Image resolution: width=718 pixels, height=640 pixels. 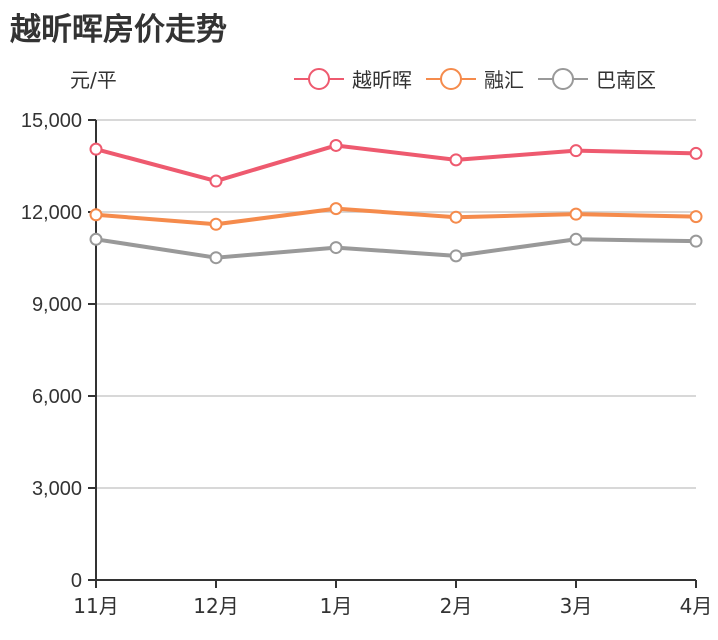 What do you see at coordinates (382, 80) in the screenshot?
I see `legend-label: 越昕晖` at bounding box center [382, 80].